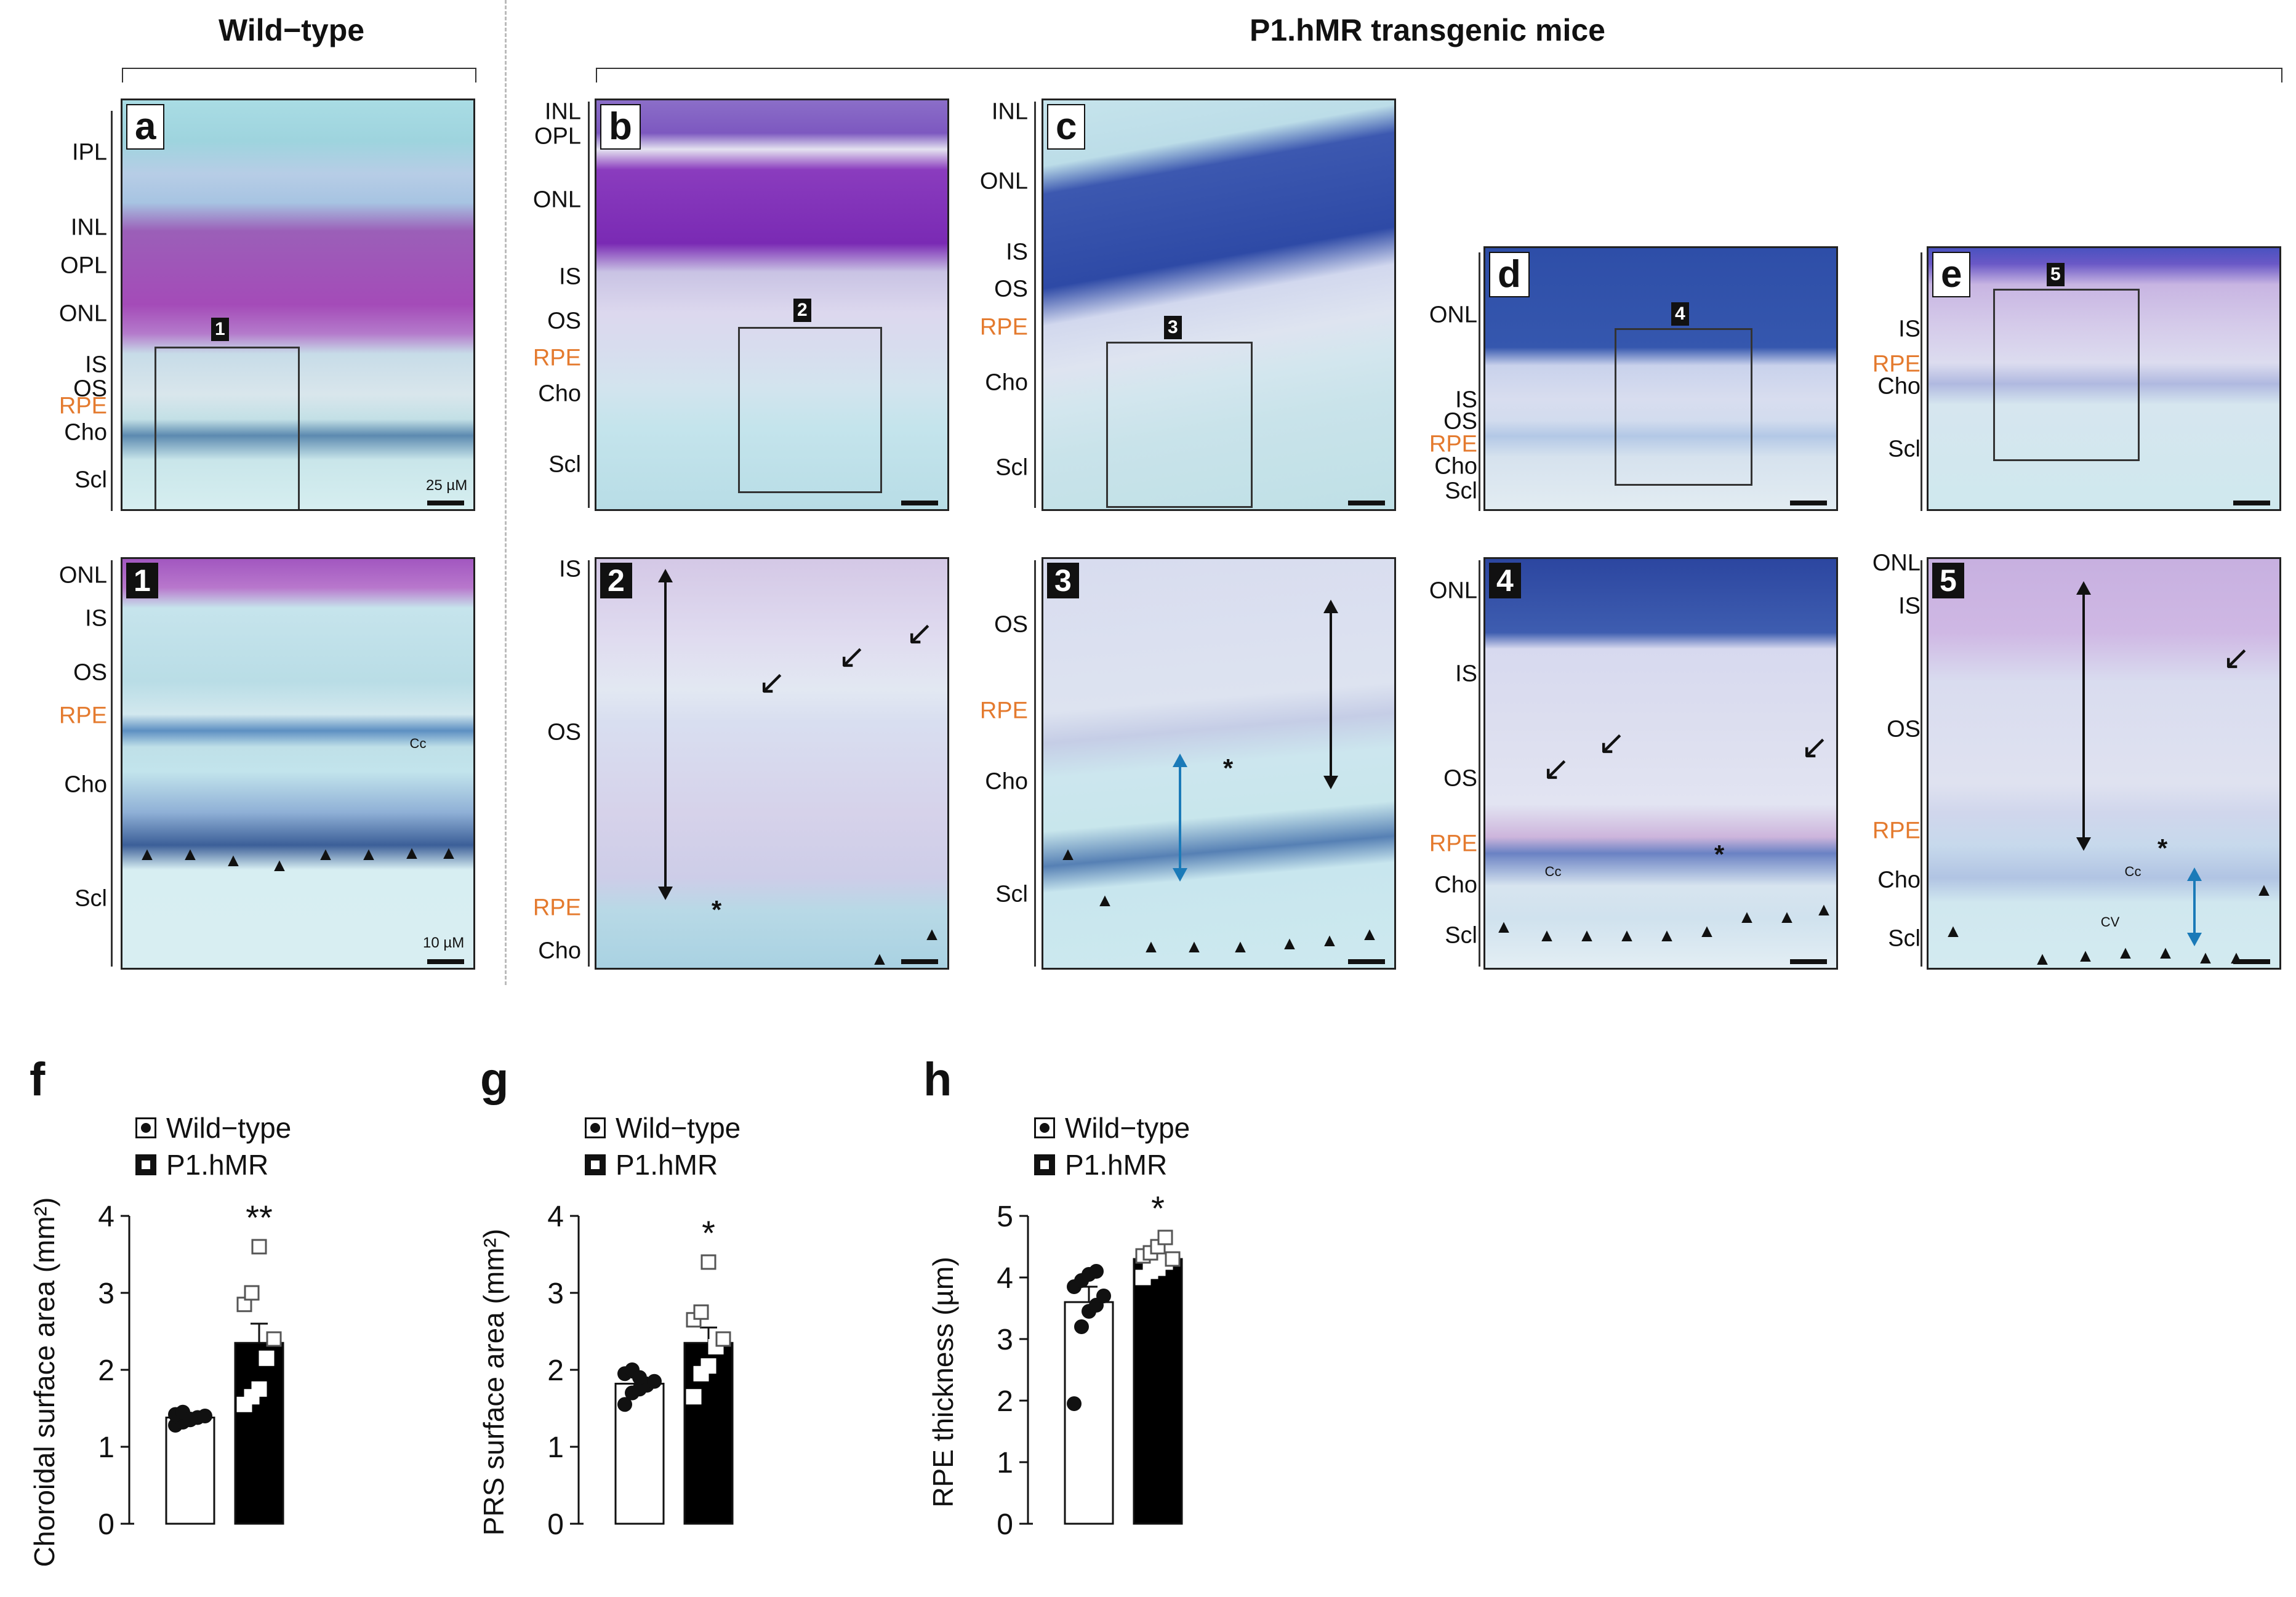  I want to click on y-tick-label: 2, so click(1005, 1401).